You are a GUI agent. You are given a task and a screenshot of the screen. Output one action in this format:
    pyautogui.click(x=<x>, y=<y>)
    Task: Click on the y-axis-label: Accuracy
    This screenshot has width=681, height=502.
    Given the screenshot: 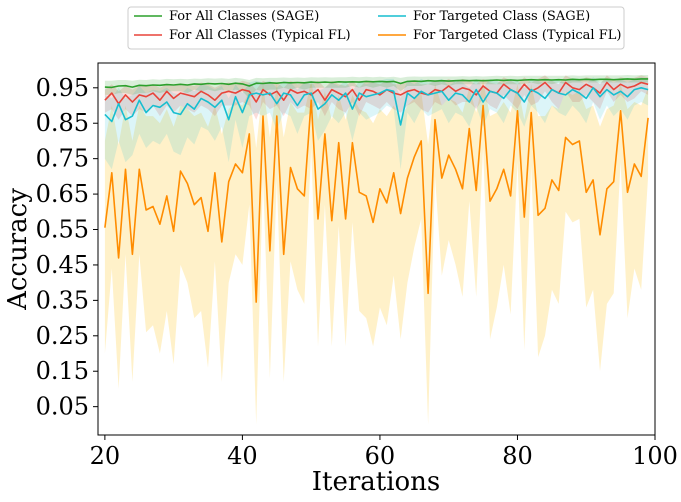 What is the action you would take?
    pyautogui.click(x=18, y=249)
    